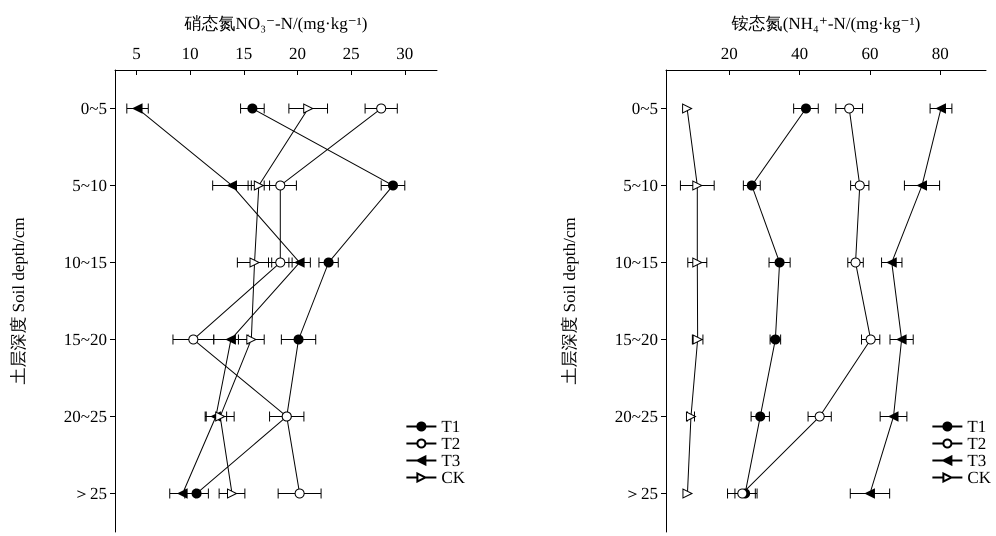  What do you see at coordinates (825, 23) in the screenshot?
I see `x-axis-title: 铵态氮(NH₄⁺-N/(mg·kg⁻¹)` at bounding box center [825, 23].